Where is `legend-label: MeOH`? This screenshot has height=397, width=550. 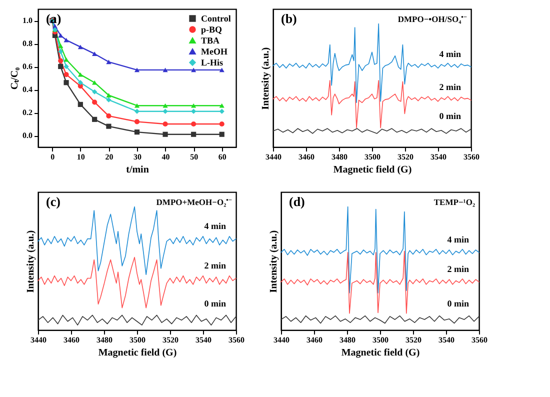 legend-label: MeOH is located at coordinates (214, 51).